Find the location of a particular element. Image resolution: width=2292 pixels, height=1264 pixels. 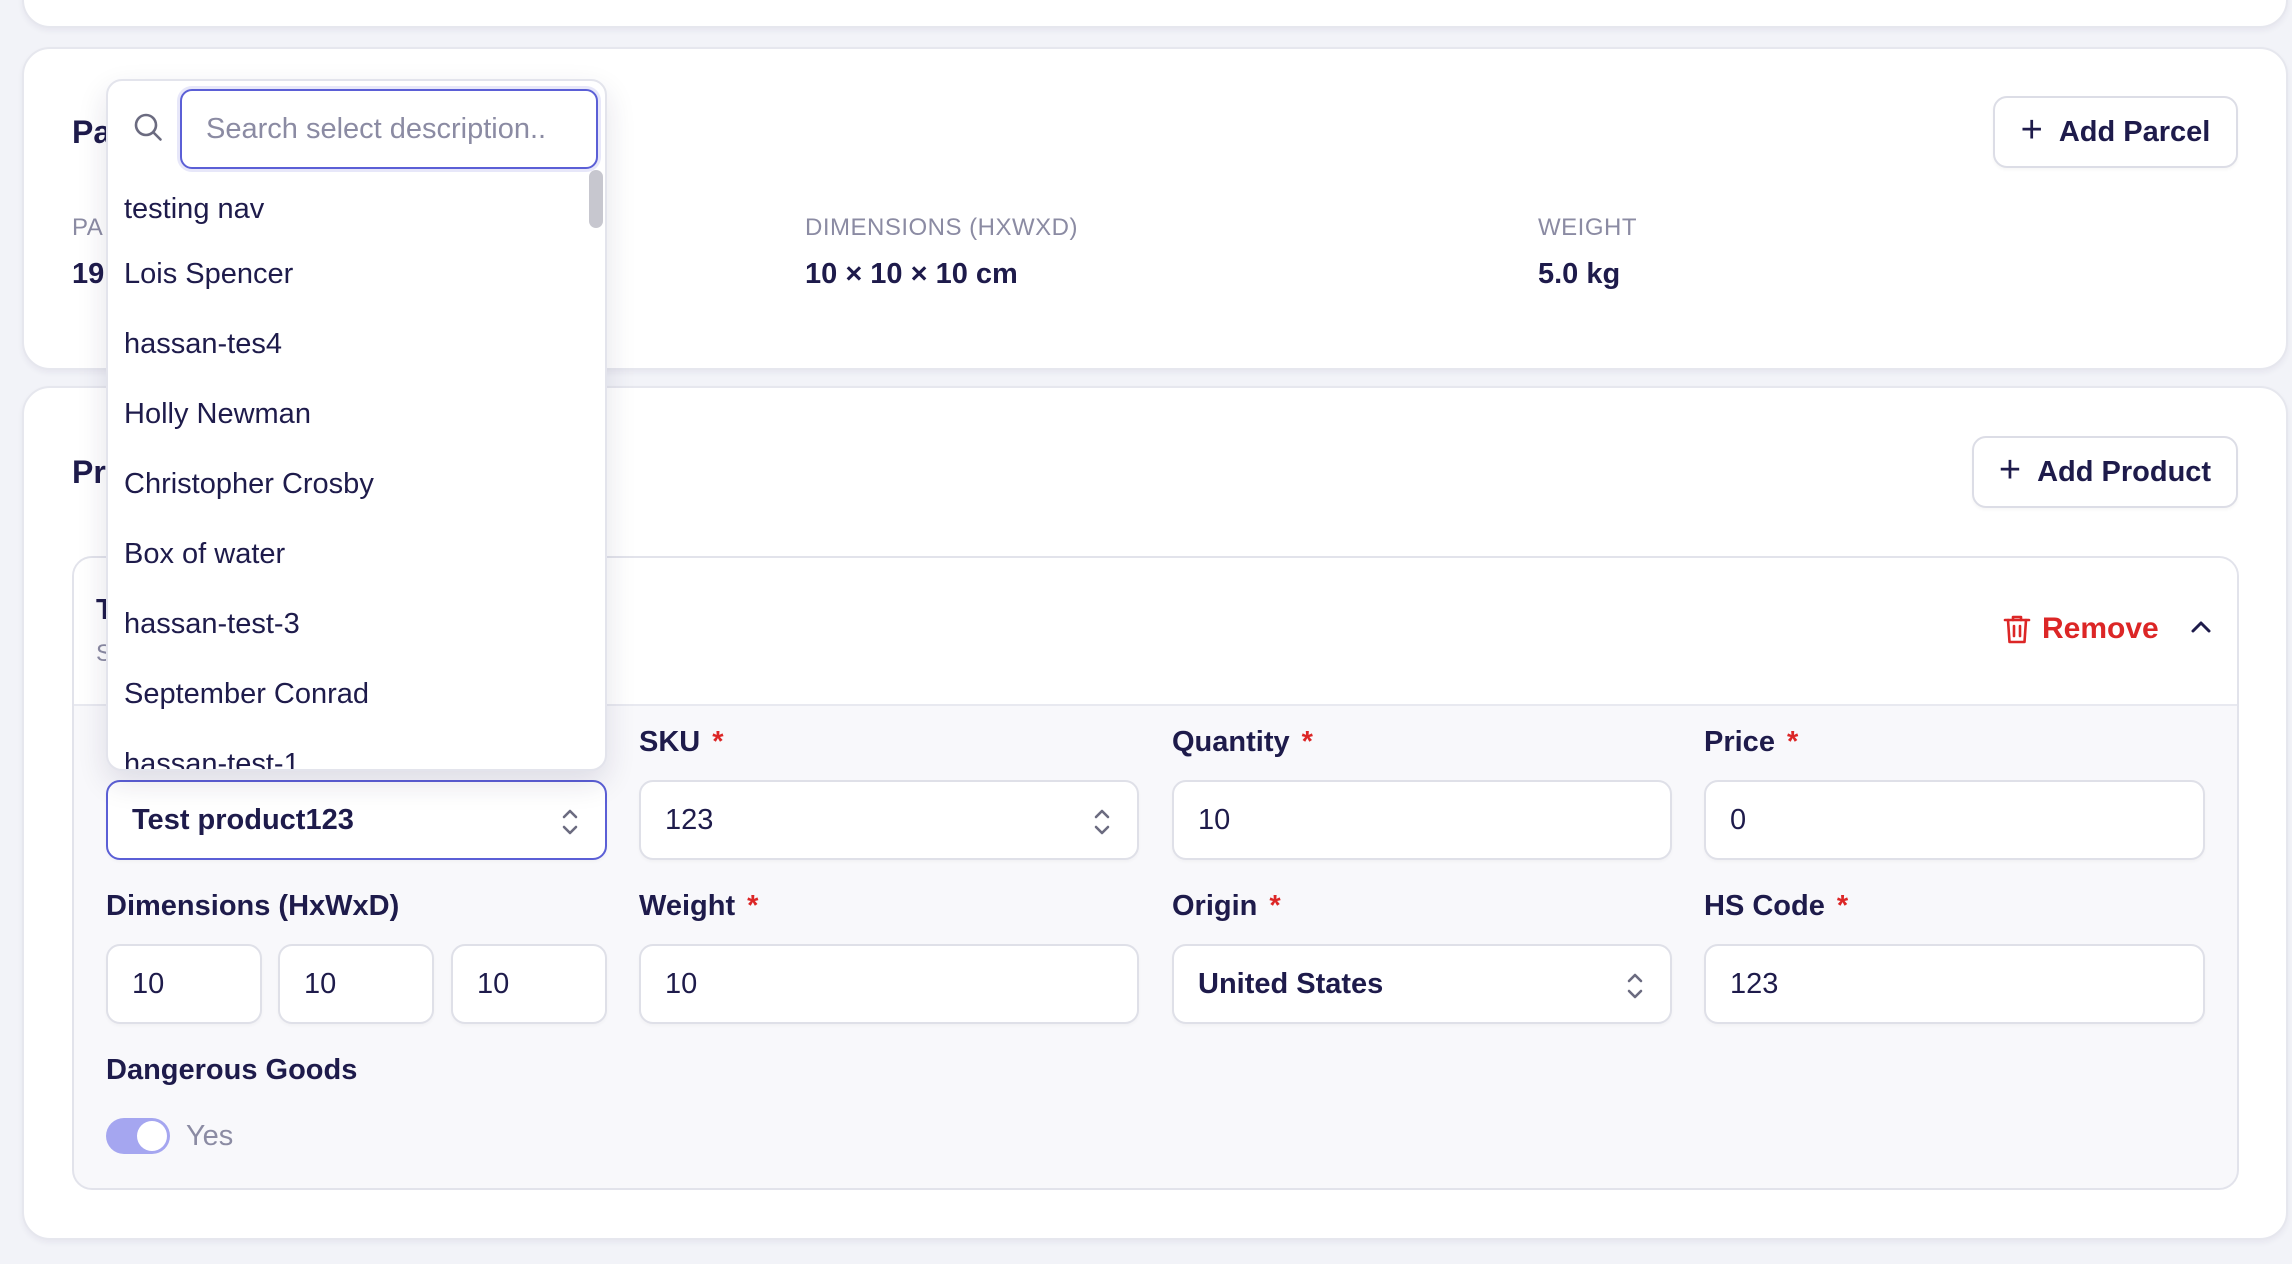

add-parcel-button: + Add Parcel is located at coordinates (2115, 132).